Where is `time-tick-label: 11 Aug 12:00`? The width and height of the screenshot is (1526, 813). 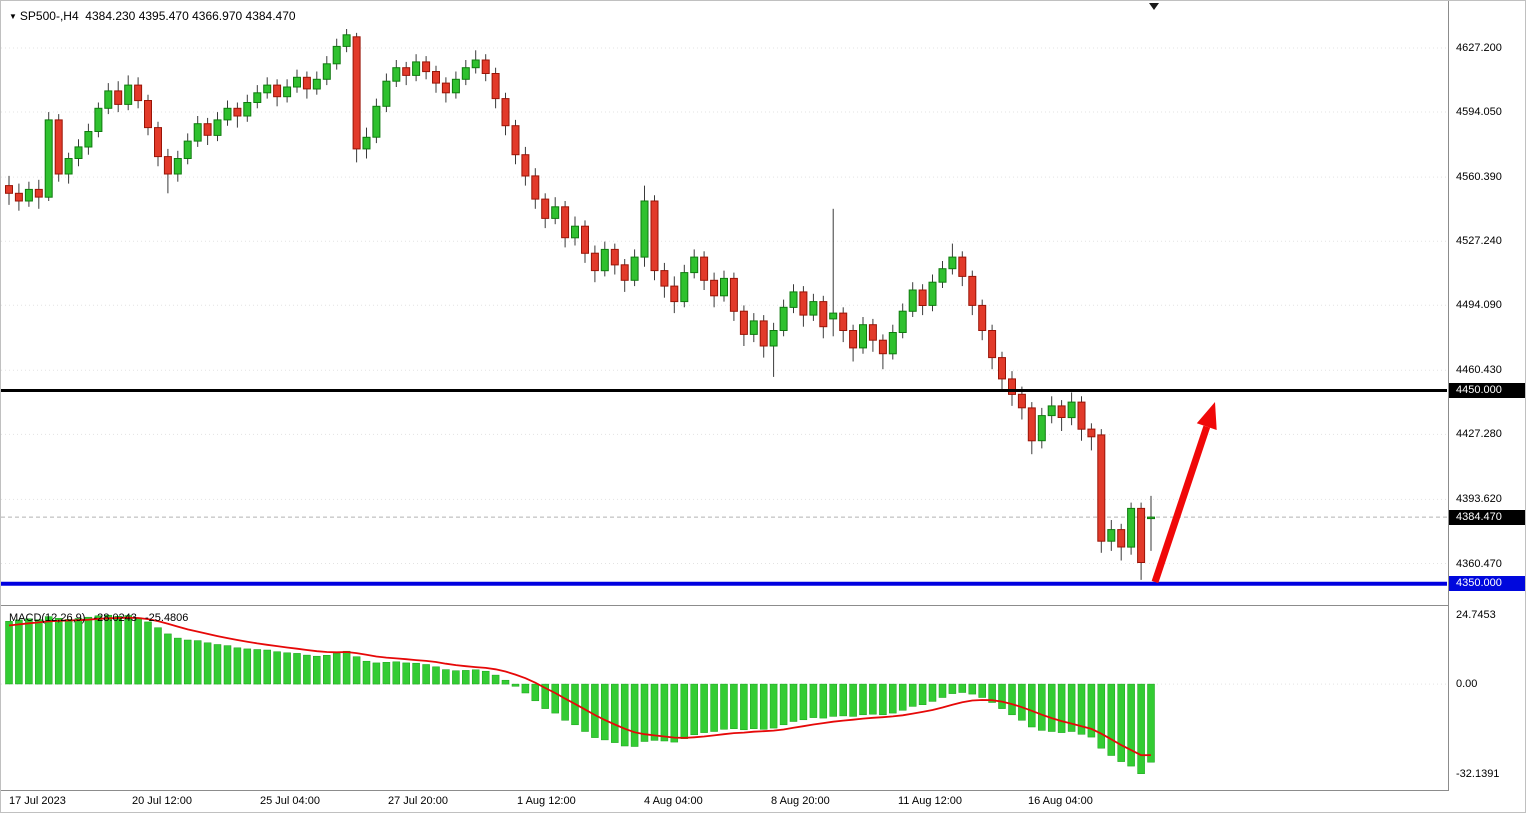 time-tick-label: 11 Aug 12:00 is located at coordinates (930, 801).